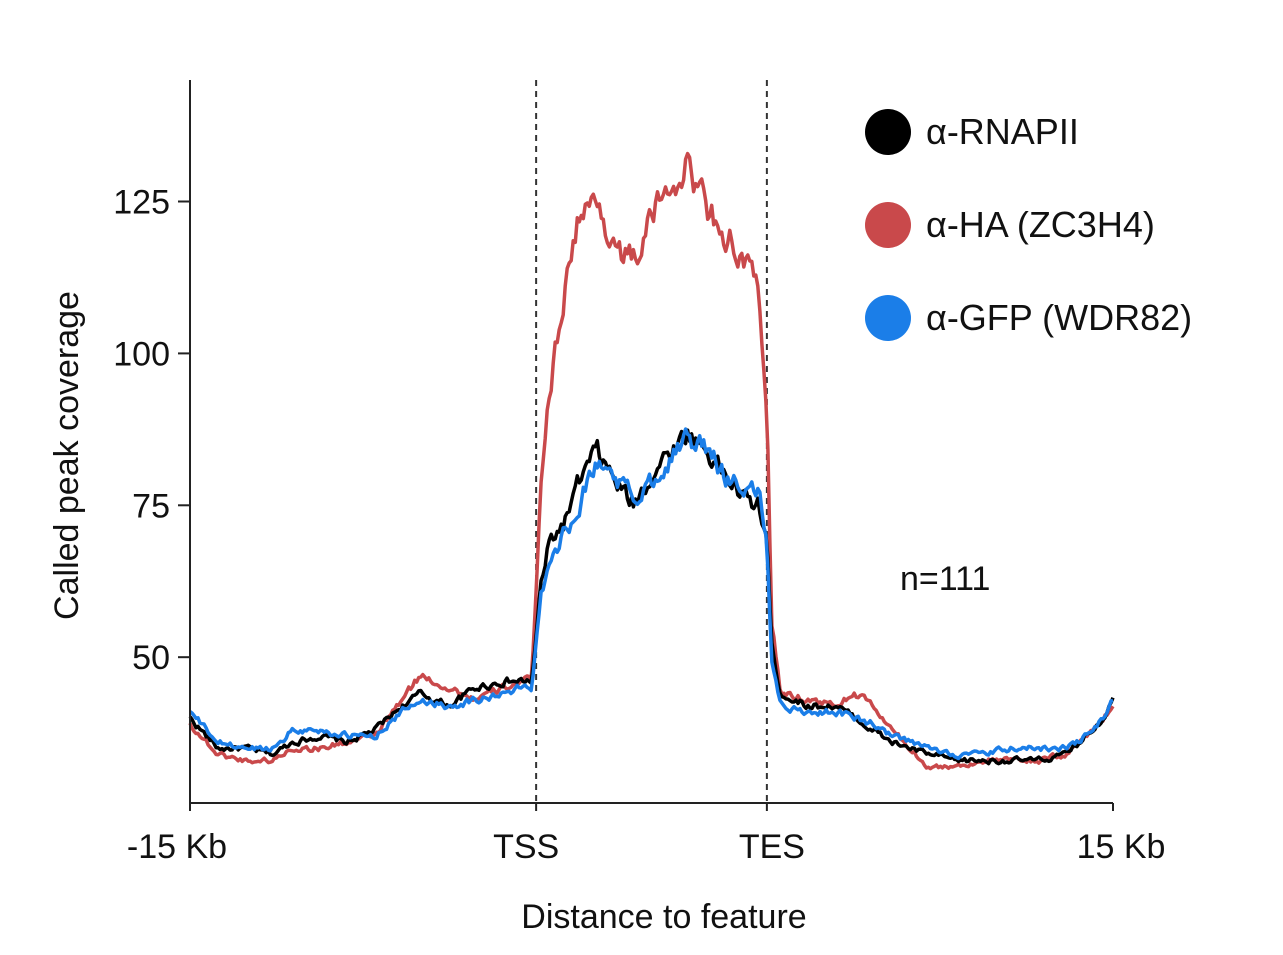  What do you see at coordinates (151, 658) in the screenshot?
I see `y-tick-label: 50` at bounding box center [151, 658].